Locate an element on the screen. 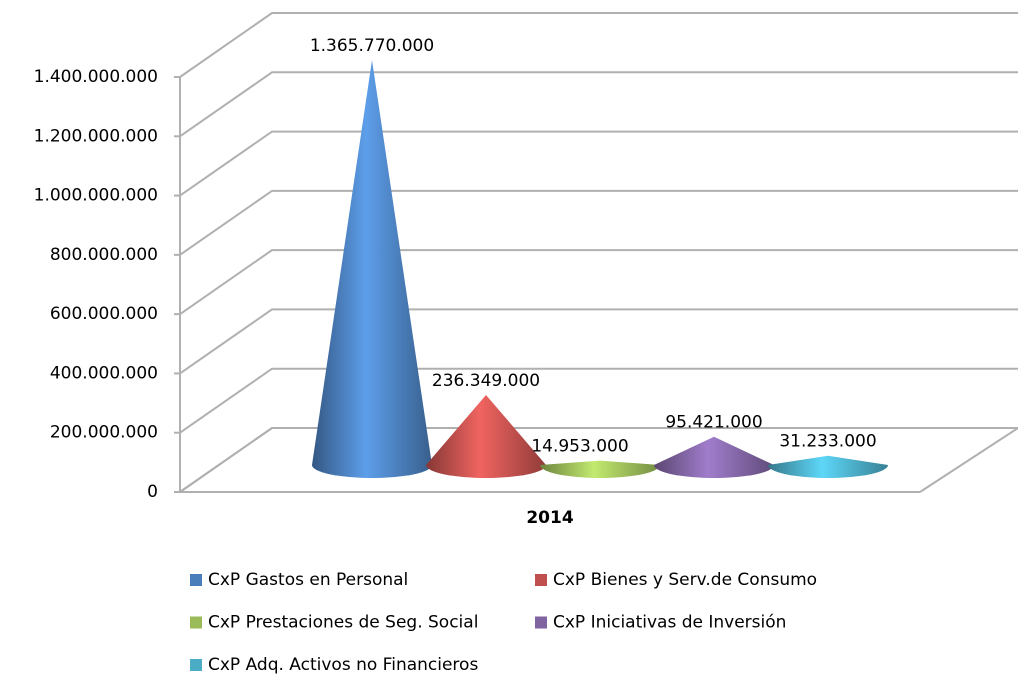  data-label: 31.233.000 is located at coordinates (827, 442).